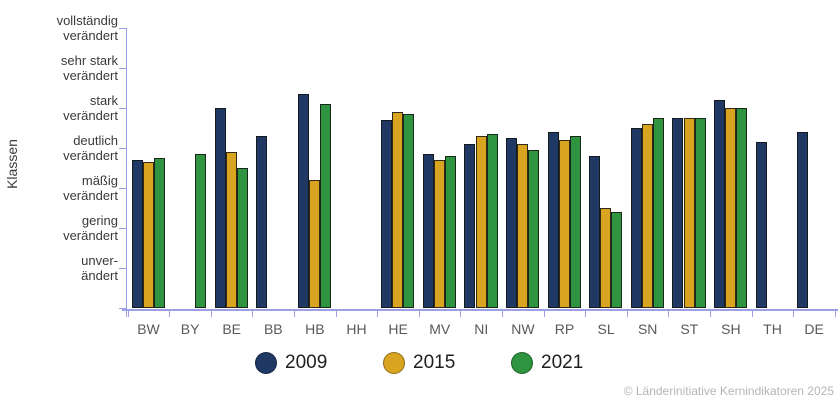 Image resolution: width=840 pixels, height=403 pixels. Describe the element at coordinates (87, 28) in the screenshot. I see `y-axis-tick-label: vollständig verändert` at that location.